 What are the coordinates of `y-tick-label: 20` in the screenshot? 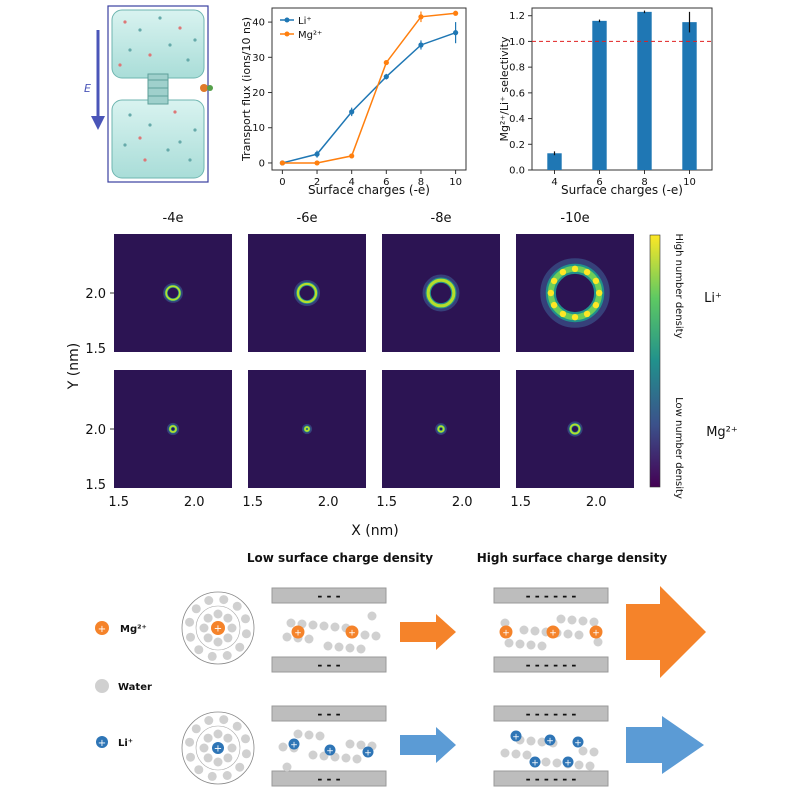 It's located at (258, 93).